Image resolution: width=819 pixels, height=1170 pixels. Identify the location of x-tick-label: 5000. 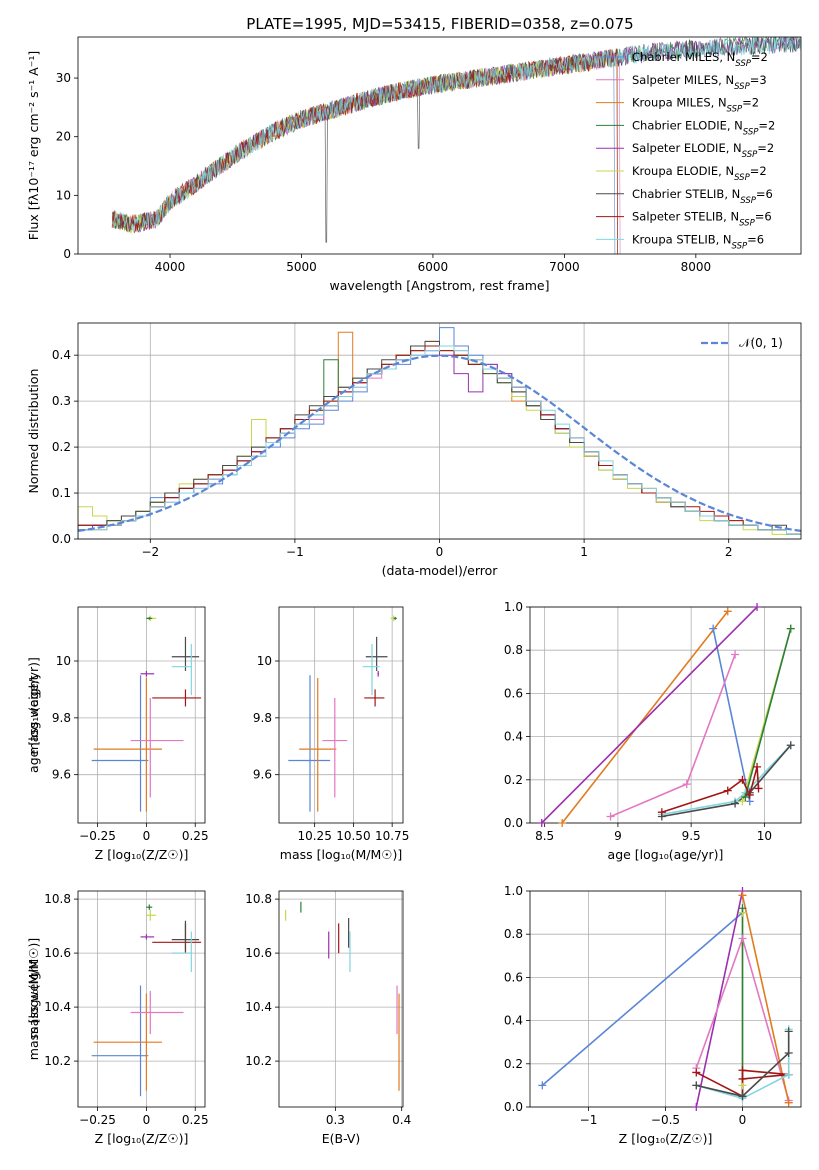
(301, 267).